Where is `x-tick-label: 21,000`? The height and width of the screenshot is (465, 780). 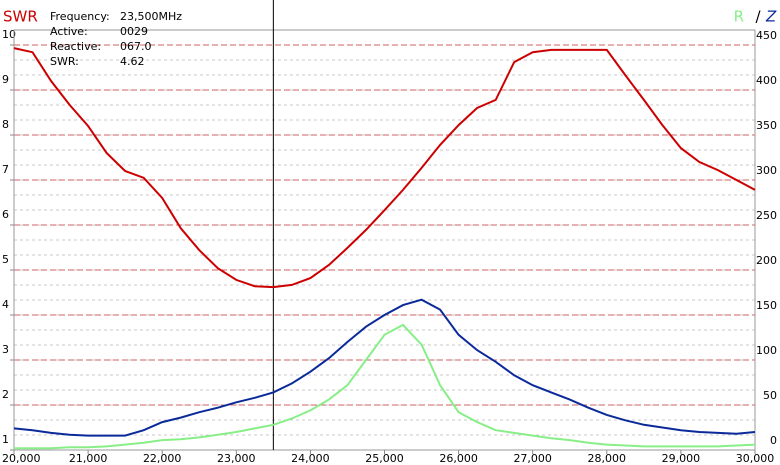 x-tick-label: 21,000 is located at coordinates (88, 458).